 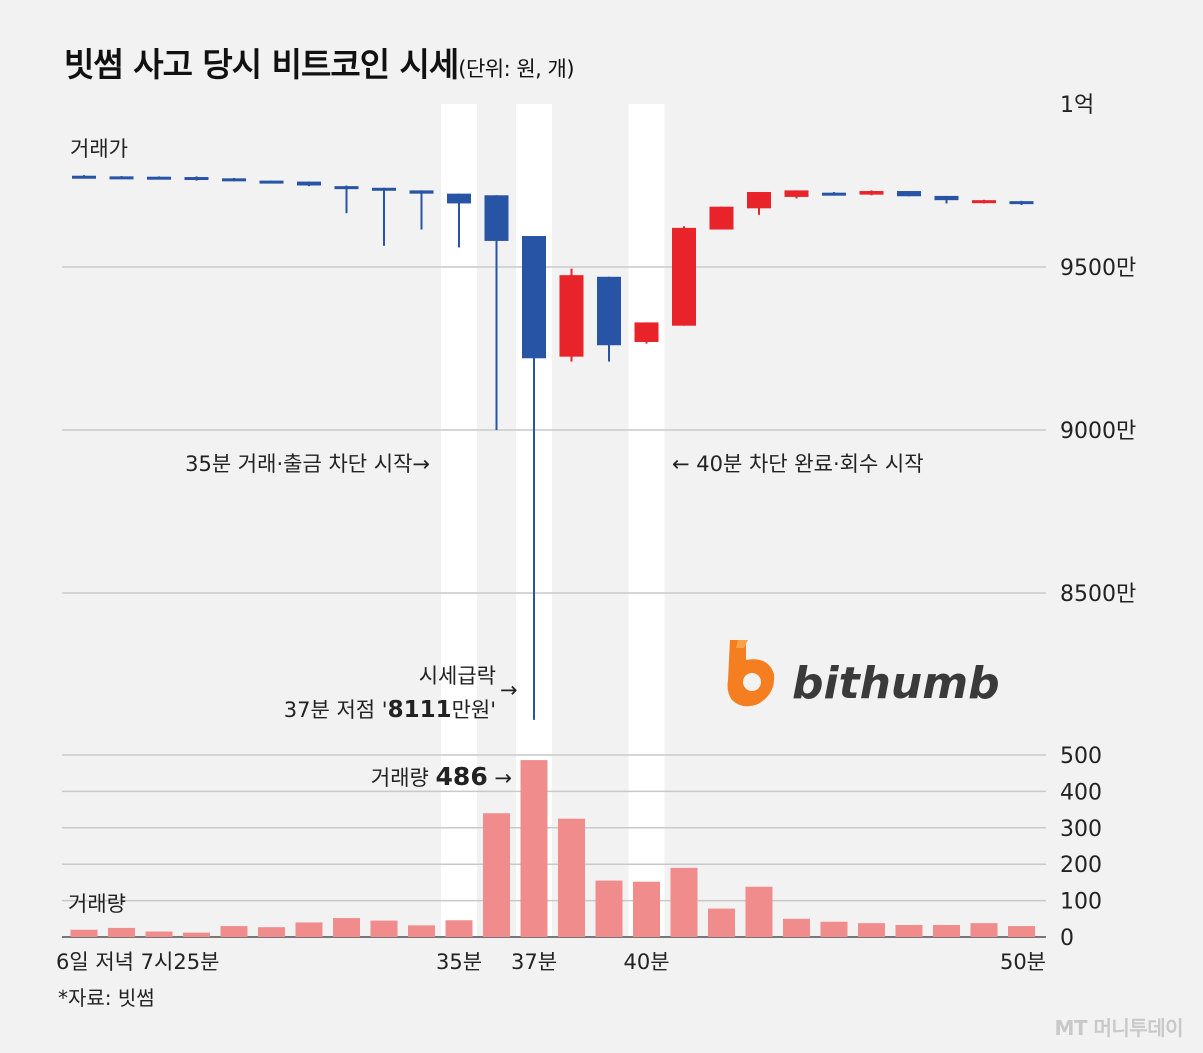 I want to click on volume-tick-label: 100, so click(x=1081, y=902).